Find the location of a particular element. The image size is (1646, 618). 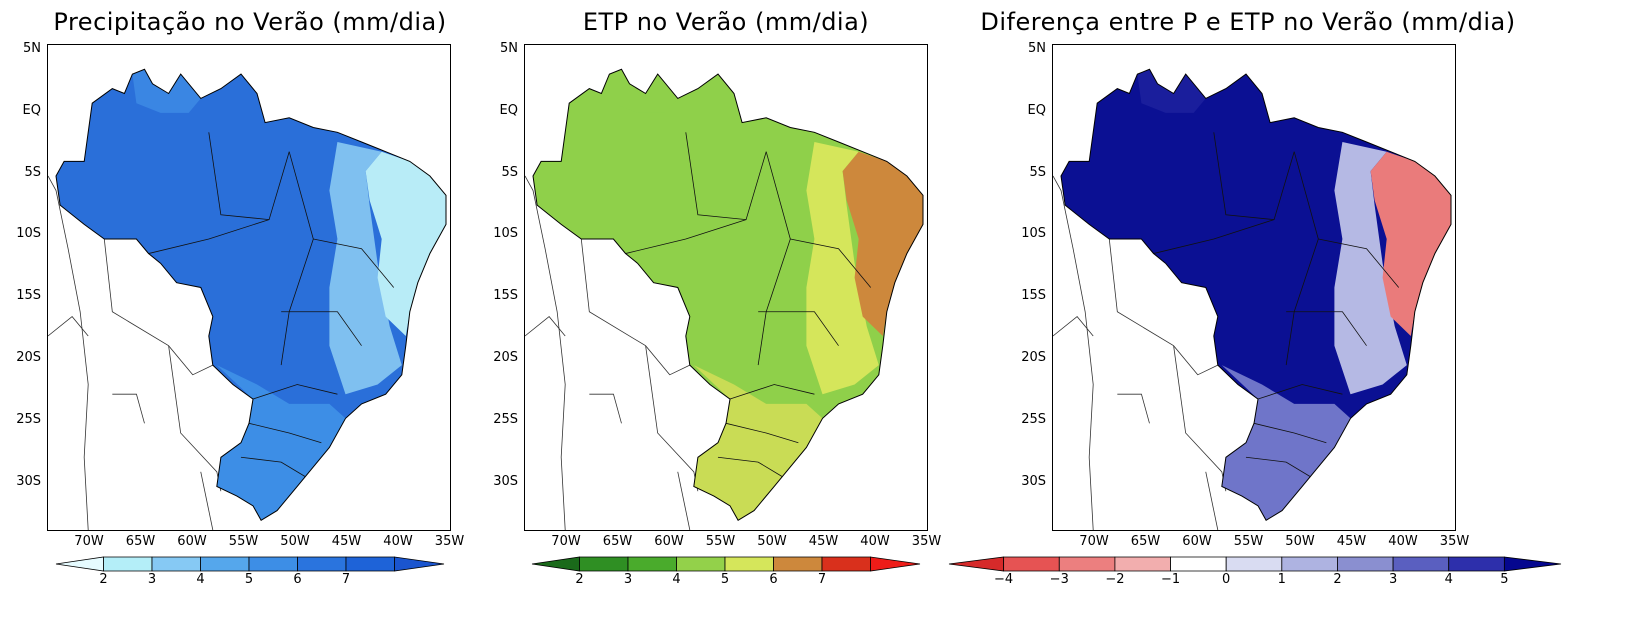

northeast-coast-fill is located at coordinates (1410, 243).